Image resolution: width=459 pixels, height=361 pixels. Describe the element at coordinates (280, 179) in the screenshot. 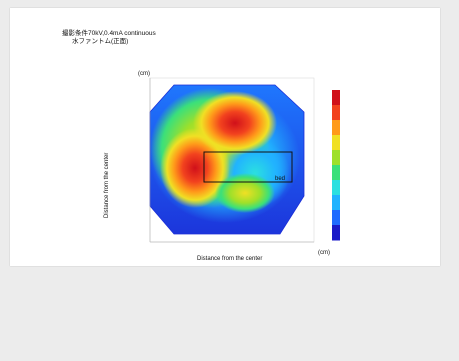

I see `bed-label: bed` at that location.